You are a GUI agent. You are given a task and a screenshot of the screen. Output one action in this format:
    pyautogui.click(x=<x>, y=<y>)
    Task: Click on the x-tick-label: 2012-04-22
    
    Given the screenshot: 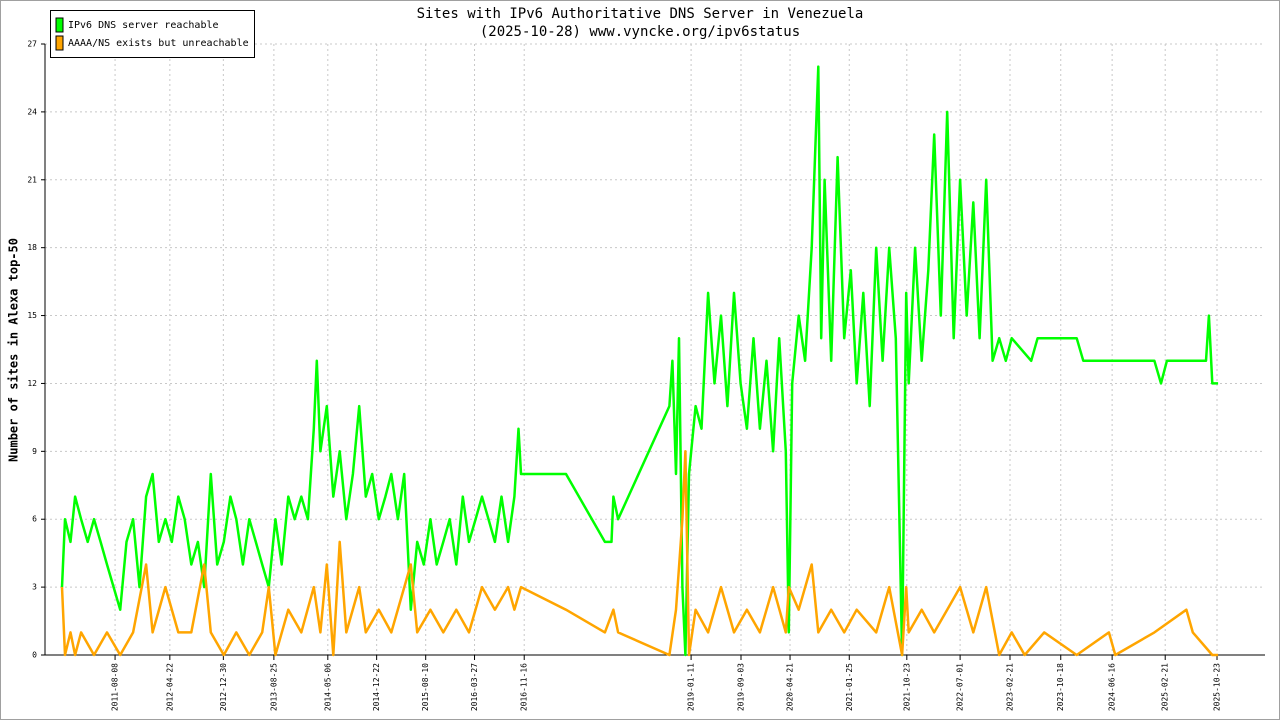 What is the action you would take?
    pyautogui.click(x=169, y=687)
    